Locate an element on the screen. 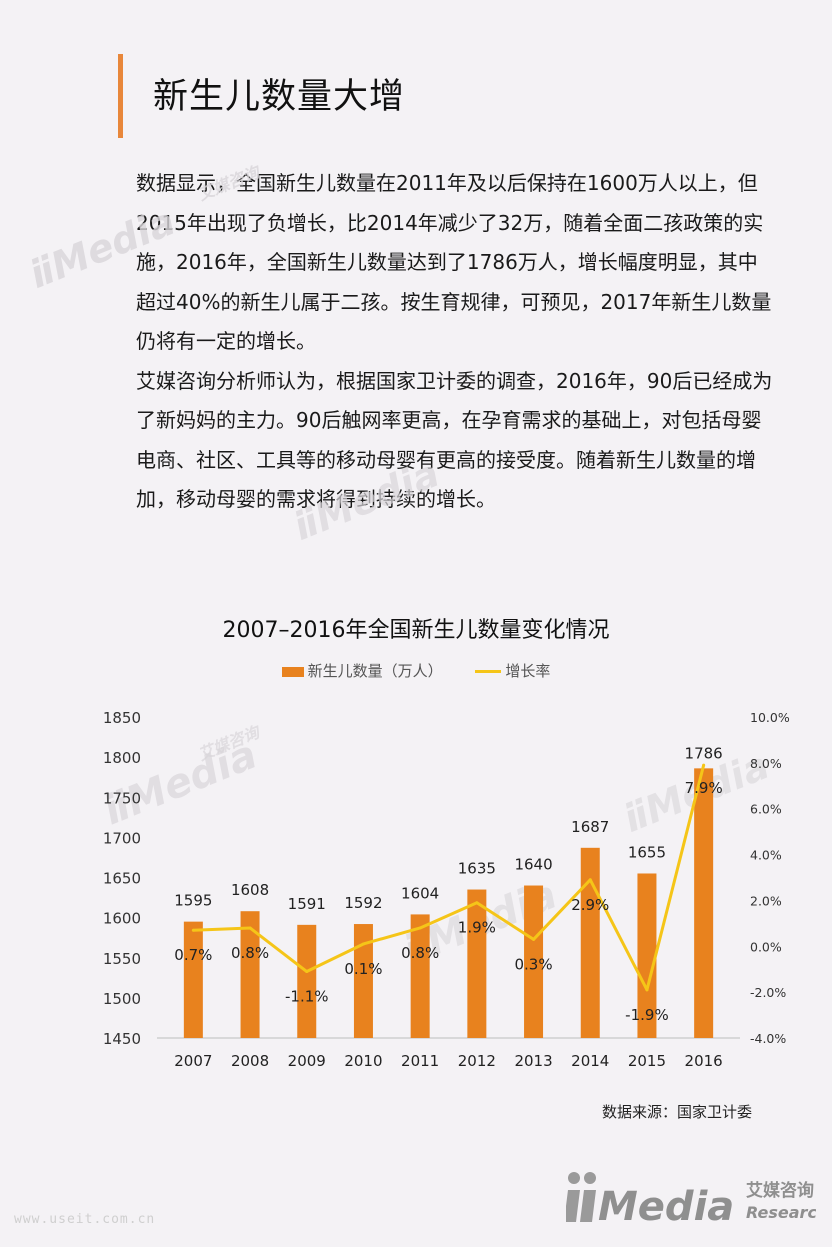  x-tick-label: 2010 is located at coordinates (363, 1061).